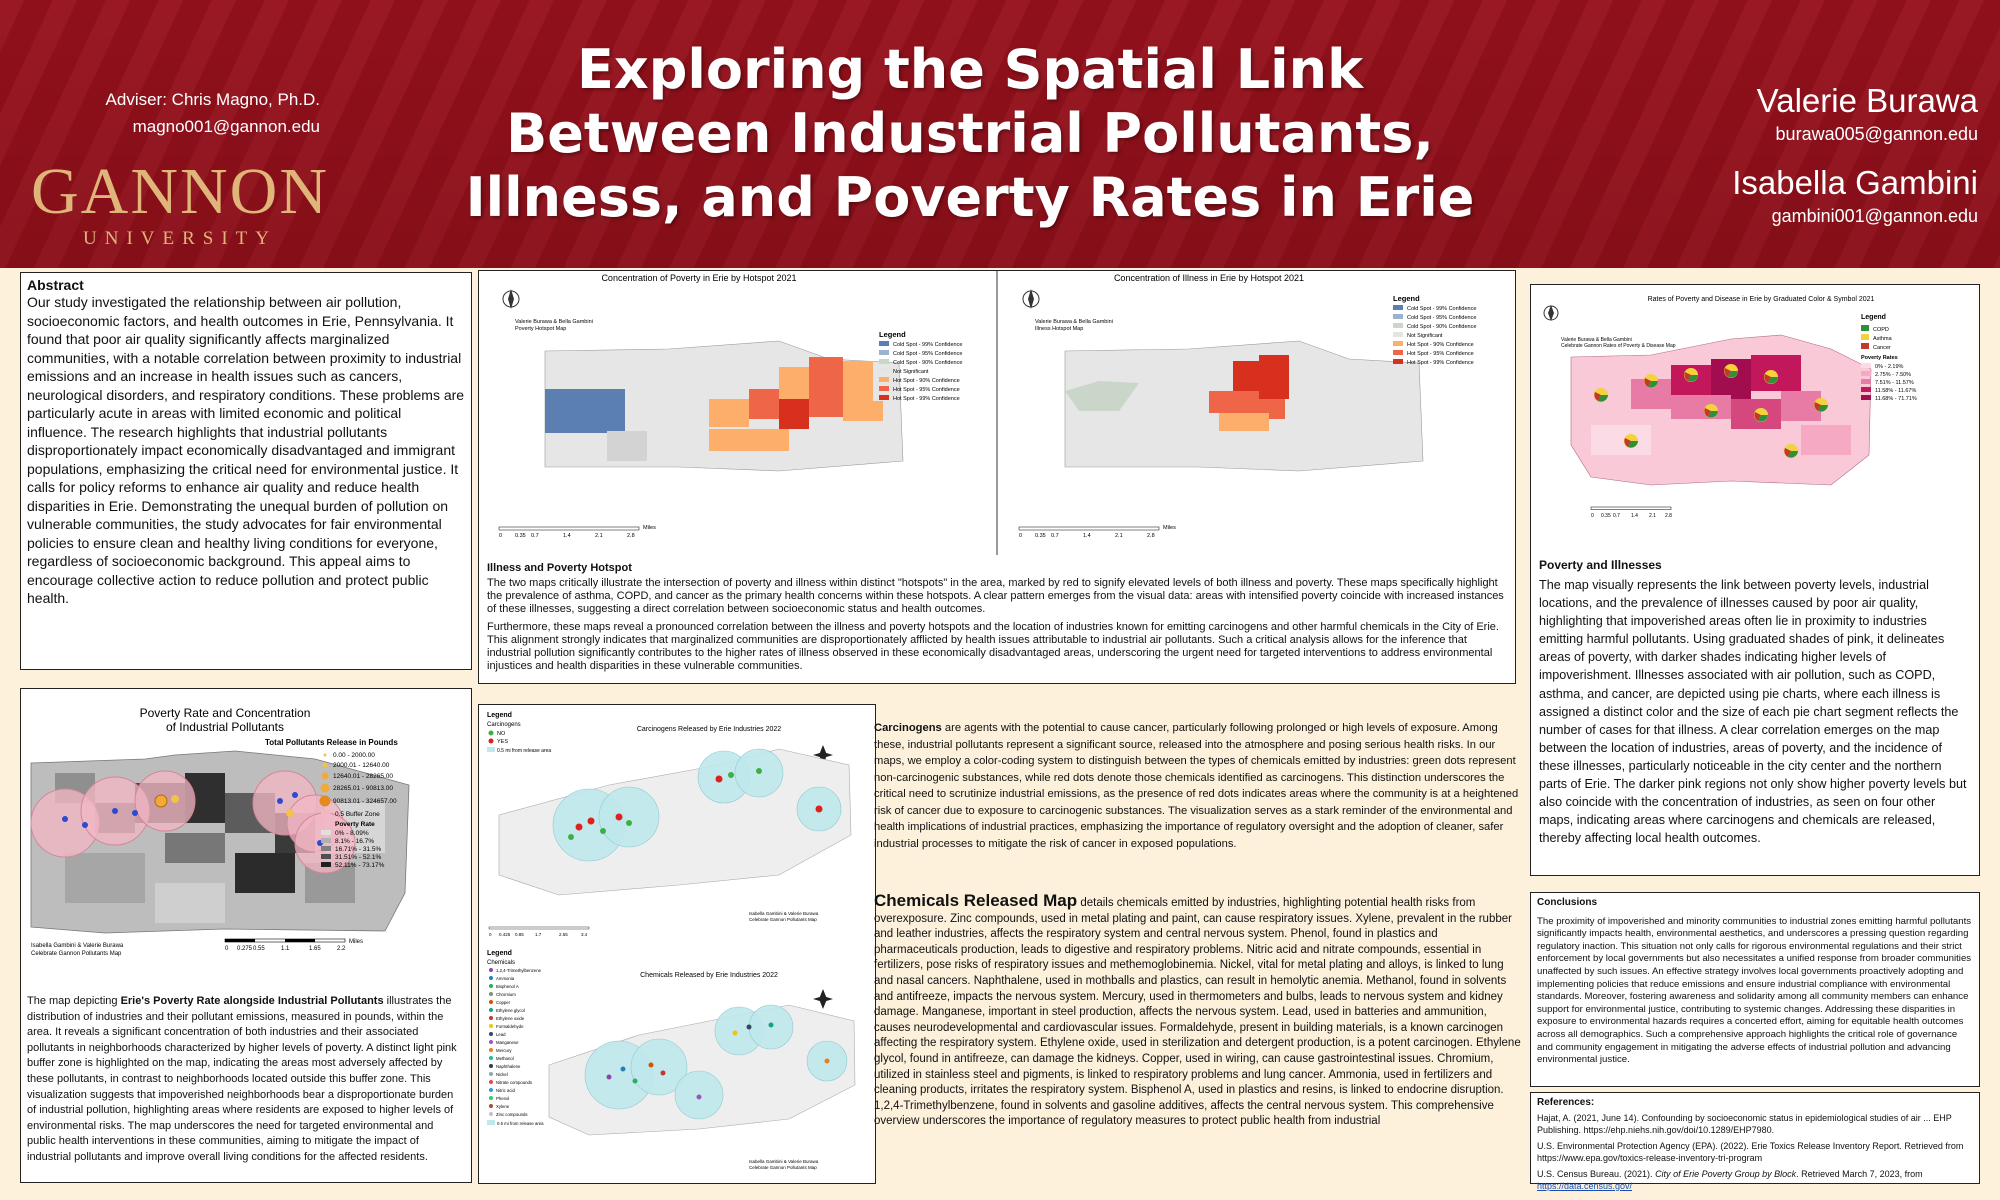  What do you see at coordinates (180, 191) in the screenshot?
I see `logo-wordmark: GANNON` at bounding box center [180, 191].